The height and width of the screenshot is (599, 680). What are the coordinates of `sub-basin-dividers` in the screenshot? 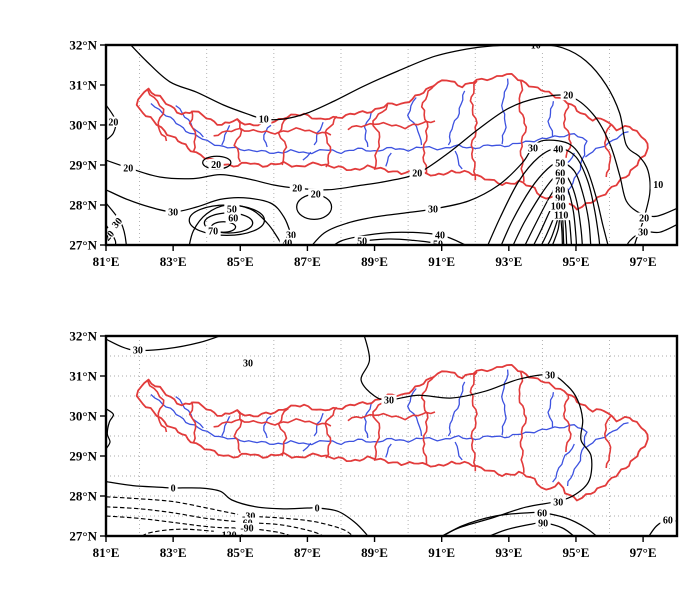 It's located at (379, 422).